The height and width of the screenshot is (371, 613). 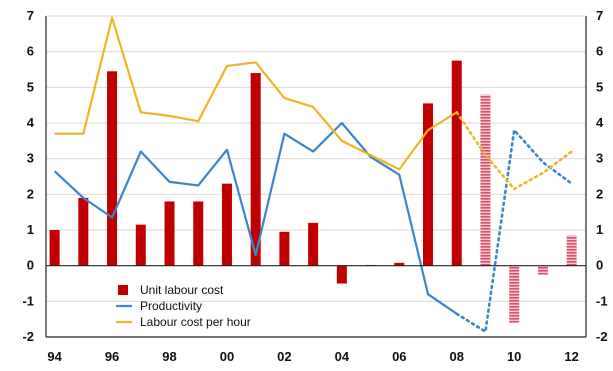 I want to click on x-tick-label: 00, so click(x=227, y=356).